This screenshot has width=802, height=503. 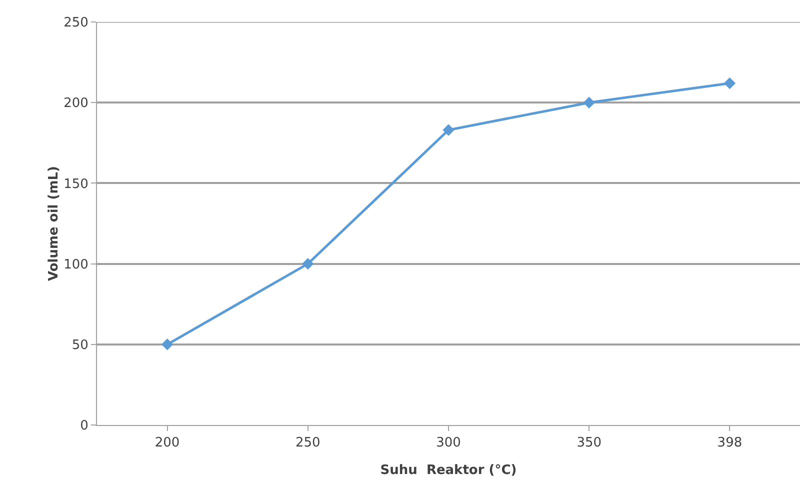 What do you see at coordinates (167, 443) in the screenshot?
I see `x-tick-label: 200` at bounding box center [167, 443].